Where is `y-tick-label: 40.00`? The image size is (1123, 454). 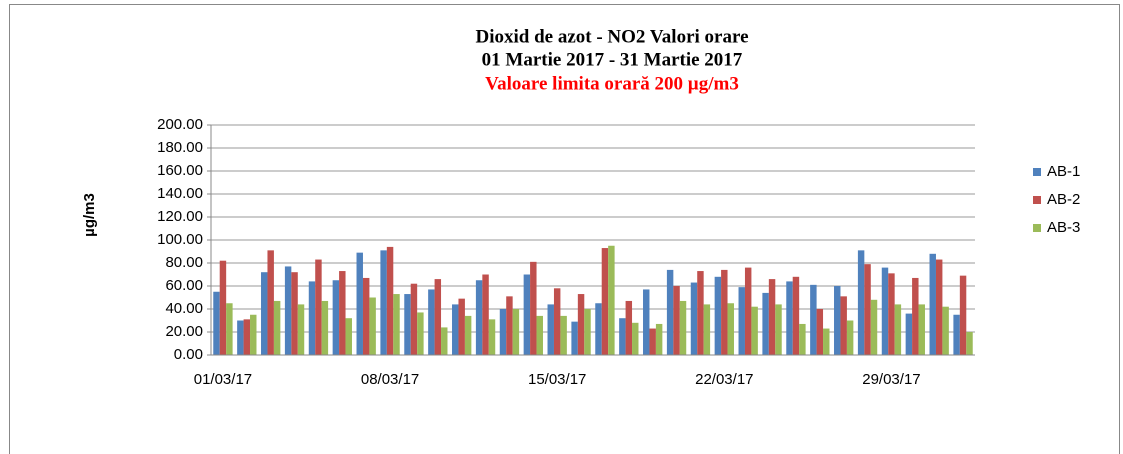 y-tick-label: 40.00 is located at coordinates (184, 308).